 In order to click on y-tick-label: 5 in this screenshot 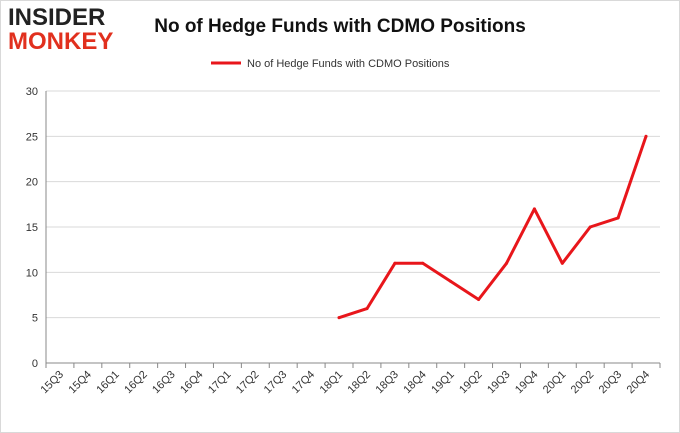, I will do `click(35, 319)`.